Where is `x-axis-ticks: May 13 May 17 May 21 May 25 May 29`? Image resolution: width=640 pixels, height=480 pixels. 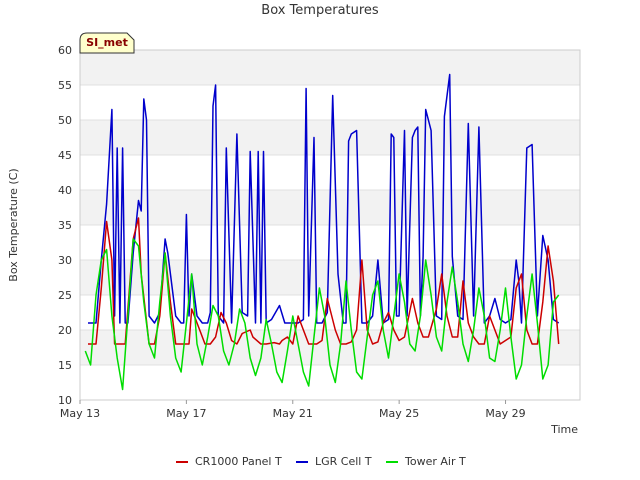
x-axis-ticks: May 13 May 17 May 21 May 25 May 29 is located at coordinates (293, 410).